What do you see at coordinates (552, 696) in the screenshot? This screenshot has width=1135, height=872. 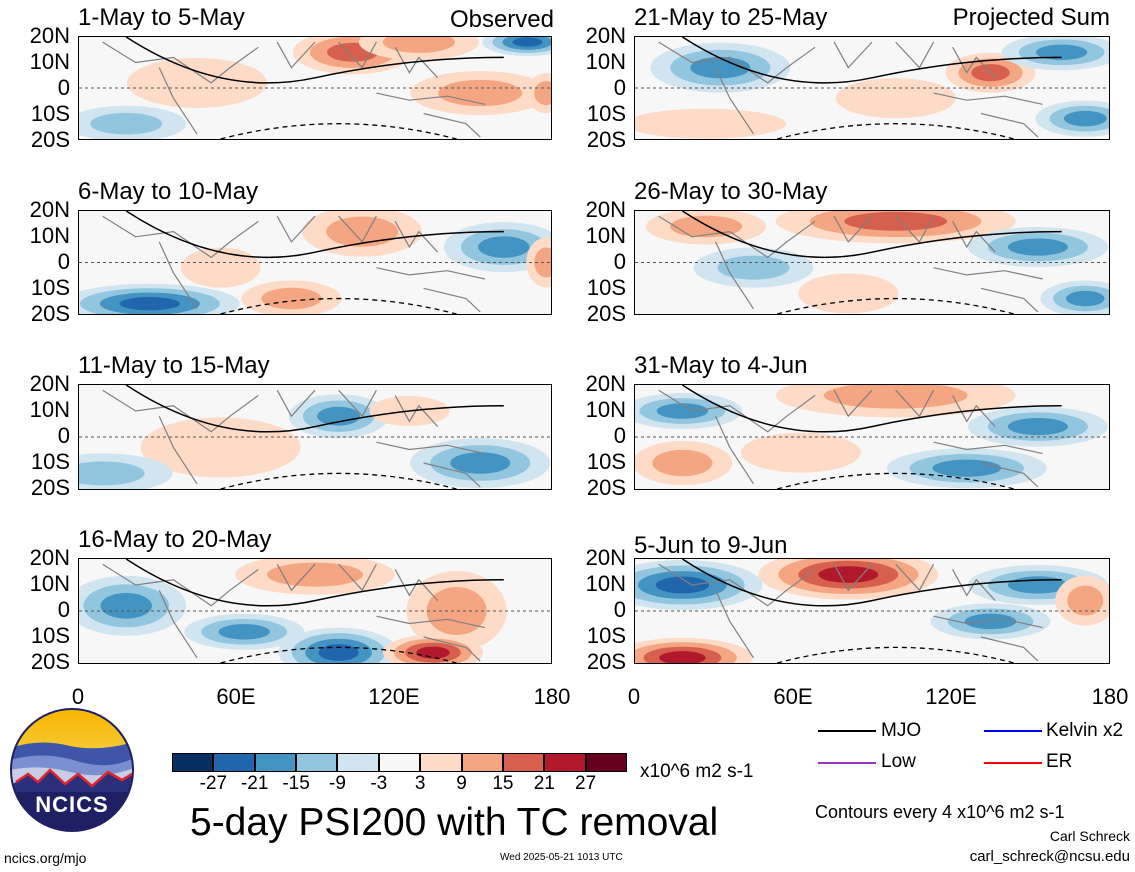 I see `lon-label-180-left: 180` at bounding box center [552, 696].